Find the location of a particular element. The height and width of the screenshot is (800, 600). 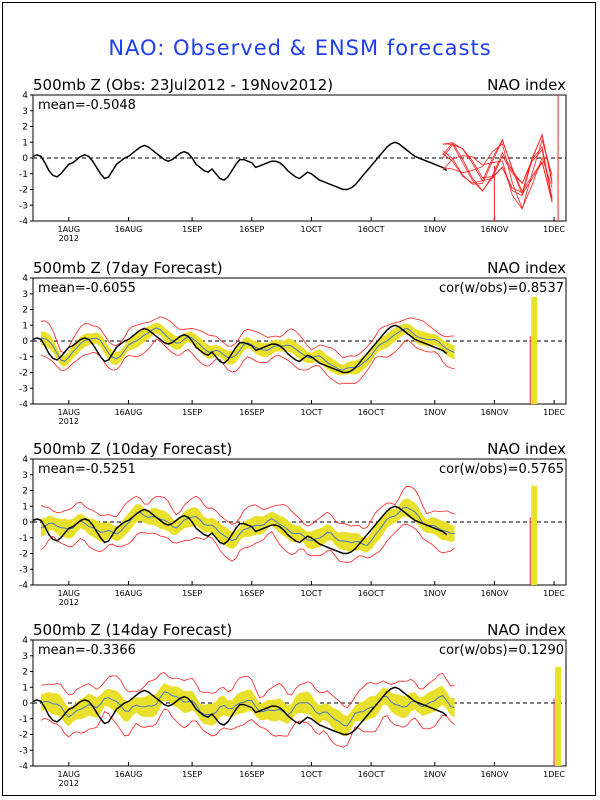

panel-title: 500mb Z (7day Forecast) is located at coordinates (128, 268).